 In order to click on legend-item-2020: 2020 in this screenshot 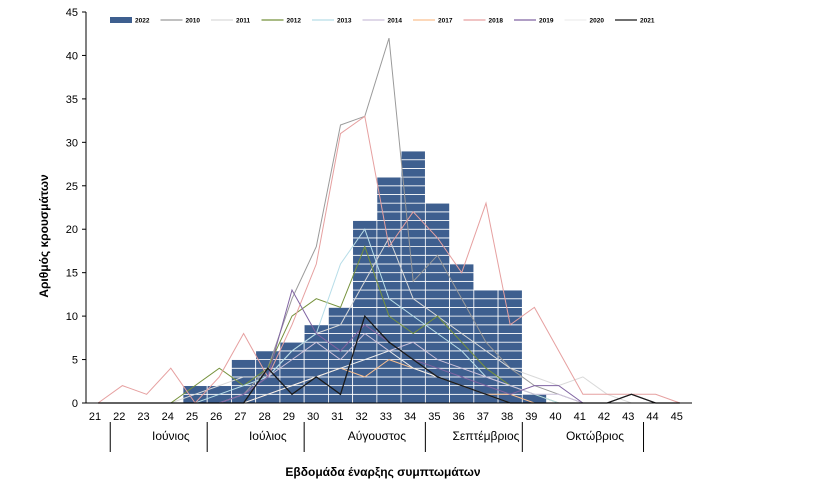, I will do `click(584, 21)`.